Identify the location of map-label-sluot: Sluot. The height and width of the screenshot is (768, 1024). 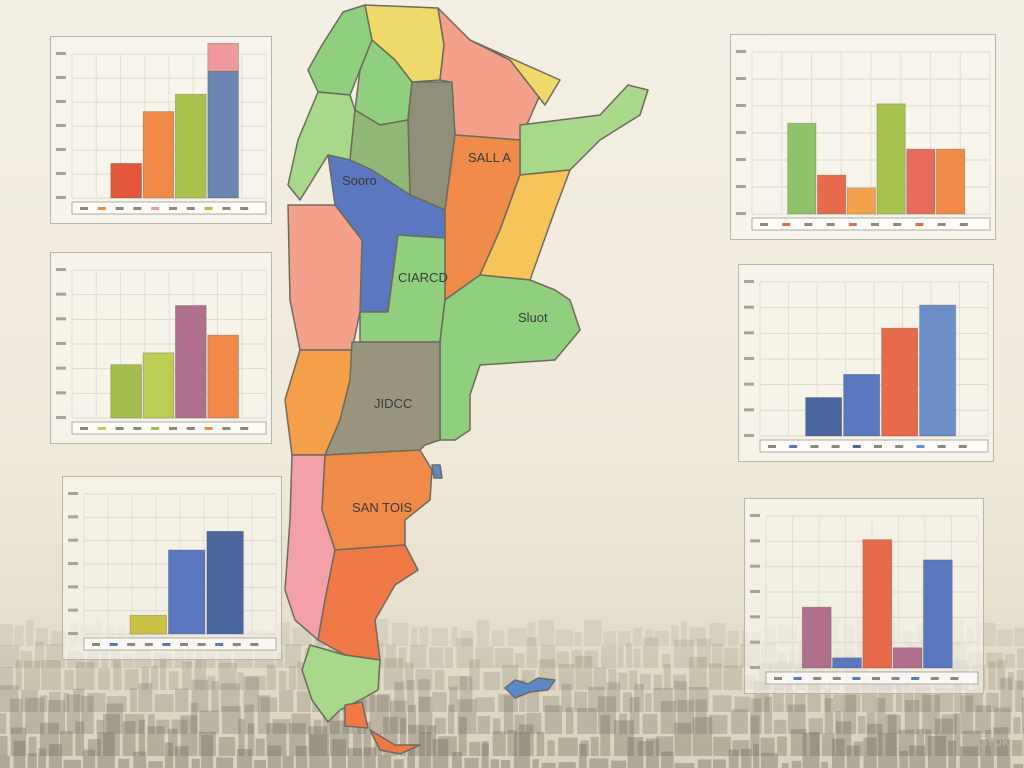
(533, 317).